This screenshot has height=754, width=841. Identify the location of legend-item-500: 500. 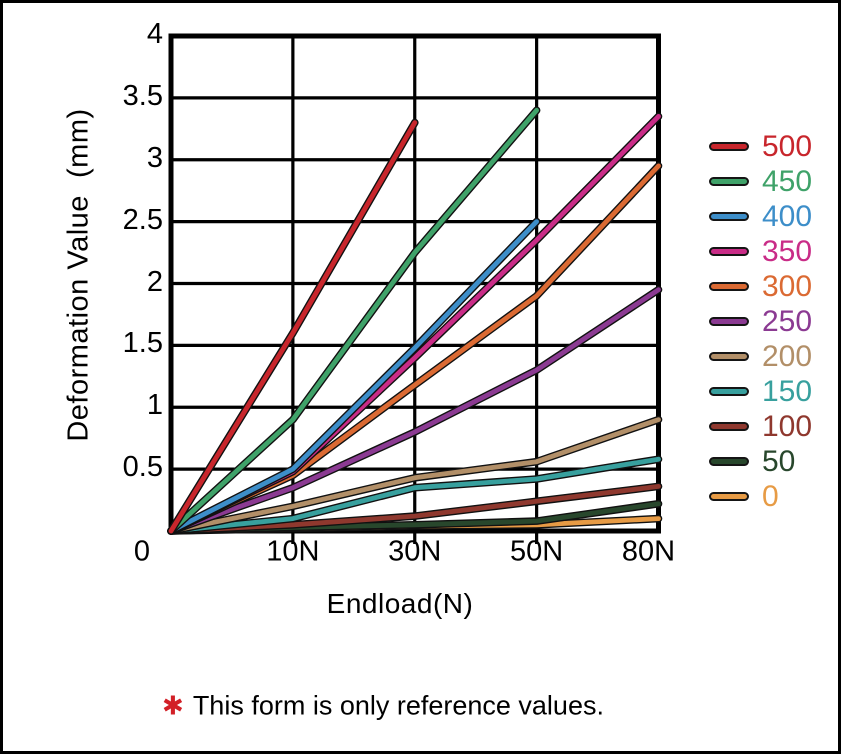
(760, 146).